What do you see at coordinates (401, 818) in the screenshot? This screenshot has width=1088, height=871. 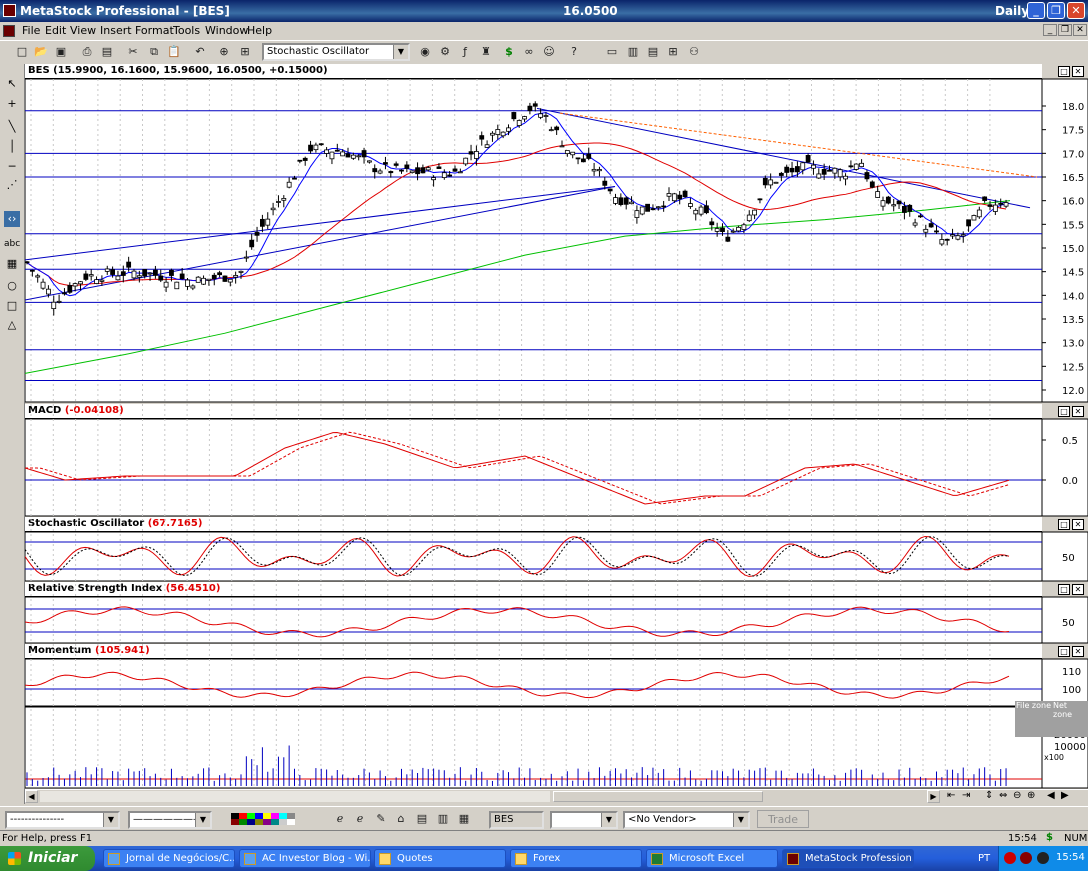 I see `folder-icon: ⌂` at bounding box center [401, 818].